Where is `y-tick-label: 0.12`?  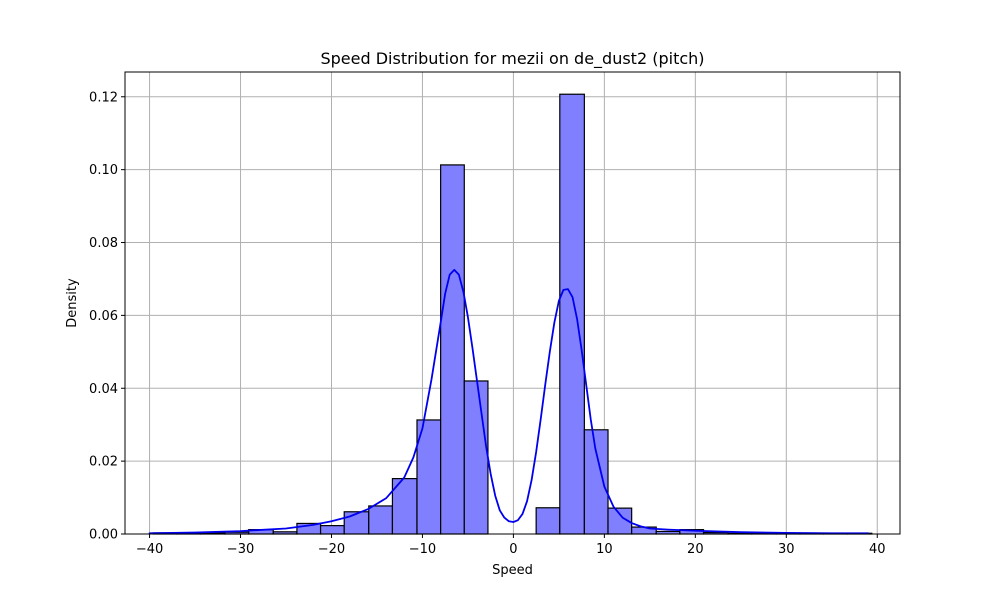 y-tick-label: 0.12 is located at coordinates (103, 97).